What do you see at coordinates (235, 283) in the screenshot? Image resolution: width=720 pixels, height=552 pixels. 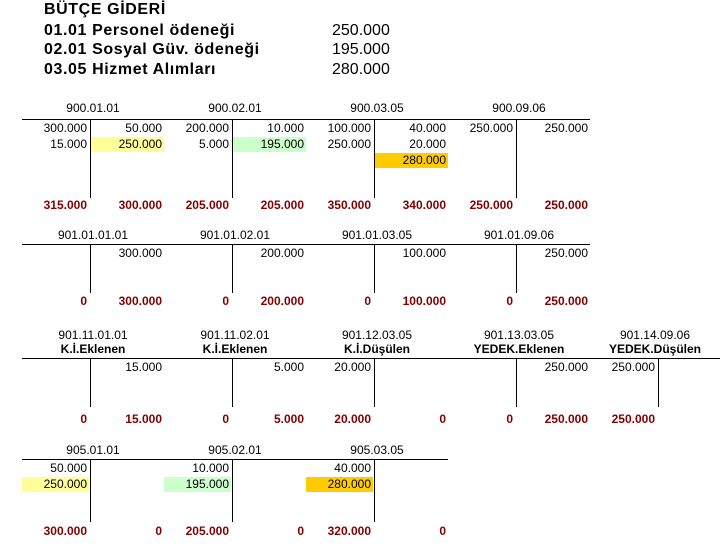 I see `t-account: 901.01.02.01 200.000 0 200.000` at bounding box center [235, 283].